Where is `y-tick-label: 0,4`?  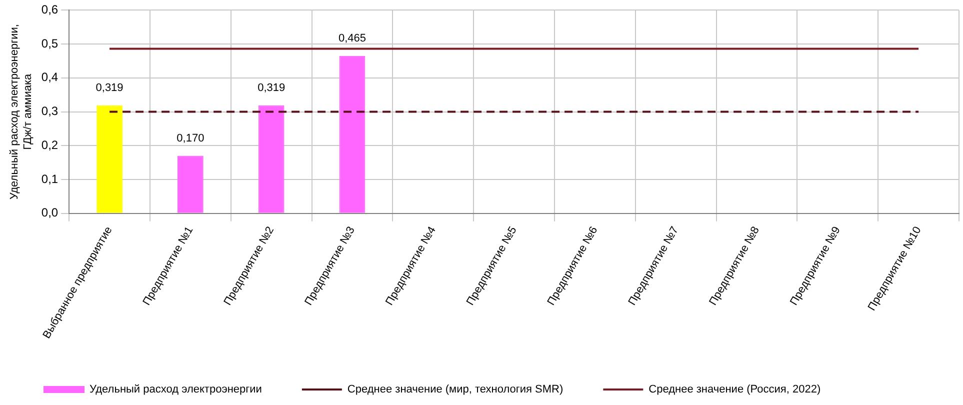
y-tick-label: 0,4 is located at coordinates (49, 77).